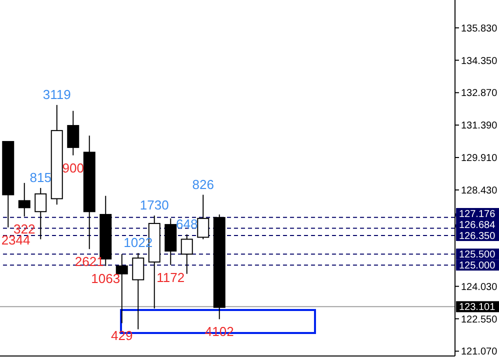 The width and height of the screenshot is (499, 360). I want to click on ref-line-label: 127.176, so click(477, 214).